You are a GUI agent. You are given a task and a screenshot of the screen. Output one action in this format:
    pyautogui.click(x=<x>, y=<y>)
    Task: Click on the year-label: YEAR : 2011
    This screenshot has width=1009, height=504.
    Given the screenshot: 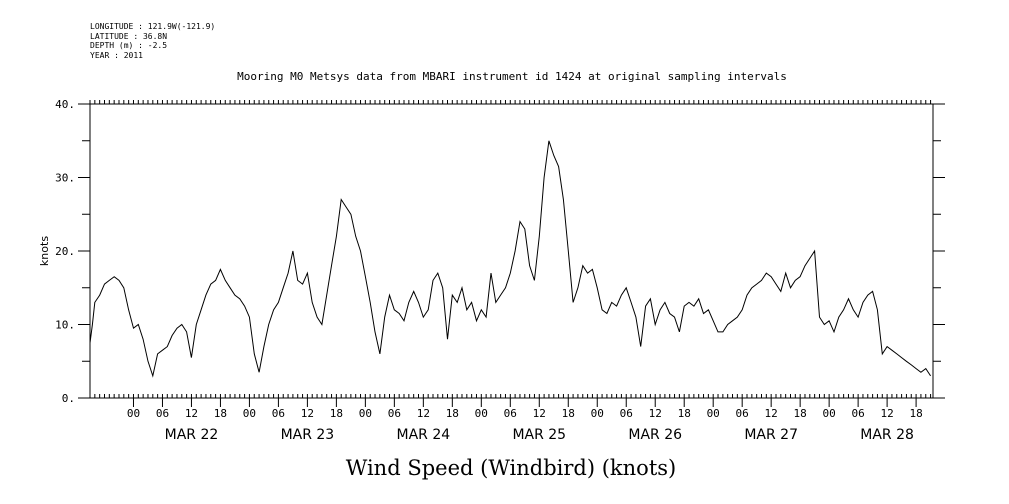 What is the action you would take?
    pyautogui.click(x=116, y=55)
    